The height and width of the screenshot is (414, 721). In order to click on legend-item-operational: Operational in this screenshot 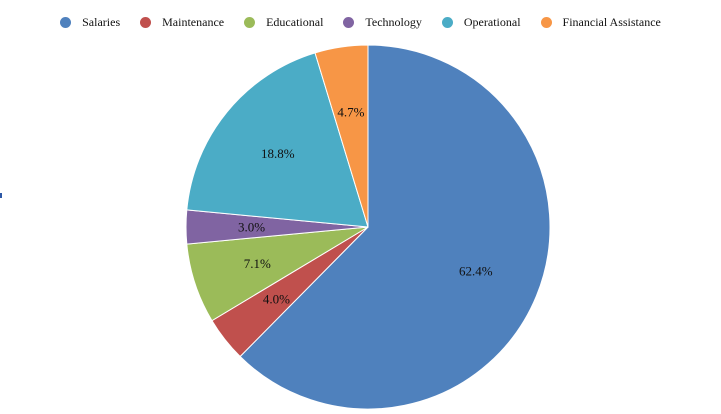, I will do `click(481, 22)`.